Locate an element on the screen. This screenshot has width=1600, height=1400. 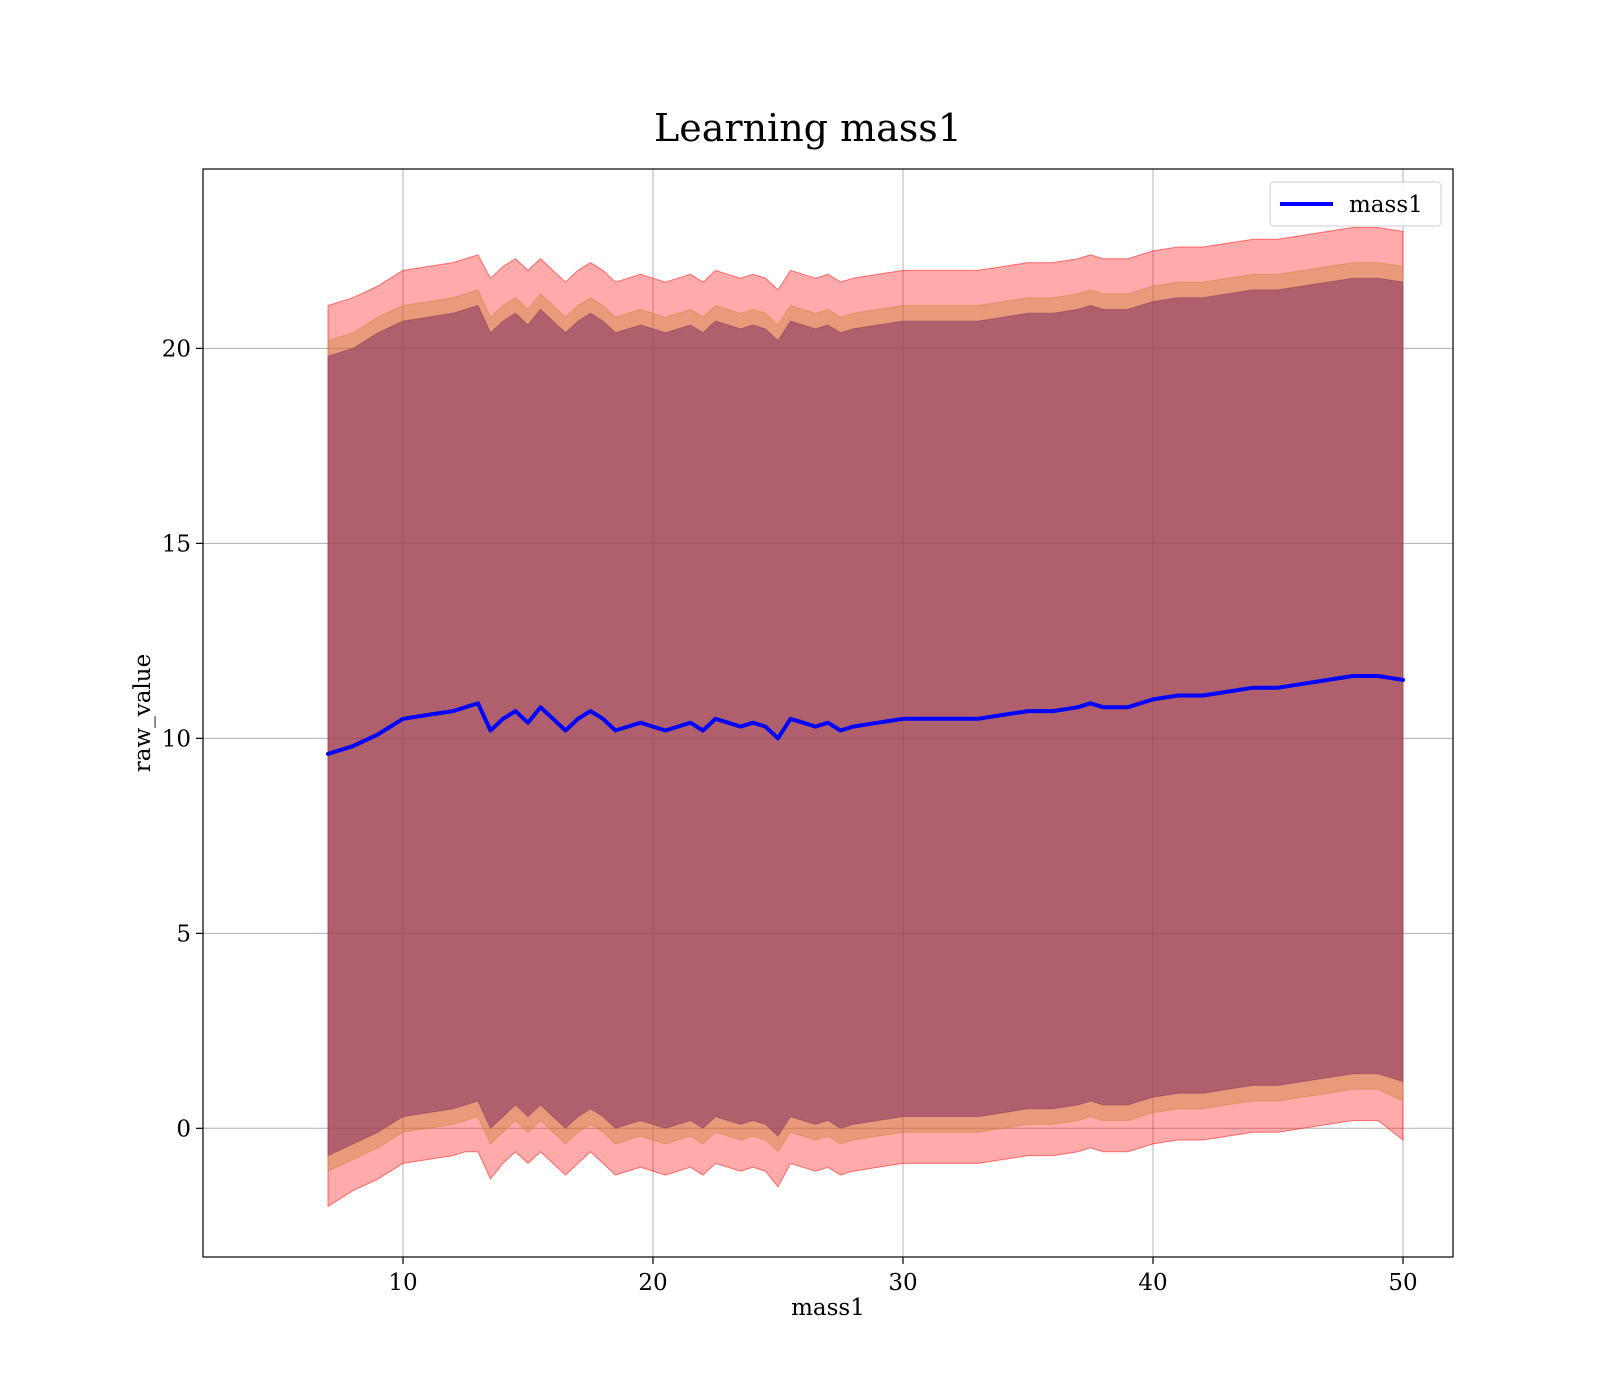
y-tick-label: 0 is located at coordinates (183, 1129).